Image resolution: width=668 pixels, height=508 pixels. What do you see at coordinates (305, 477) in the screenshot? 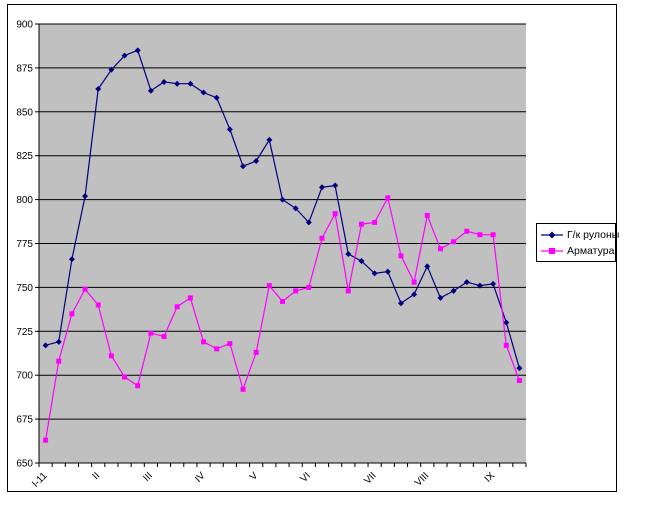
I see `x-axis-label: VI` at bounding box center [305, 477].